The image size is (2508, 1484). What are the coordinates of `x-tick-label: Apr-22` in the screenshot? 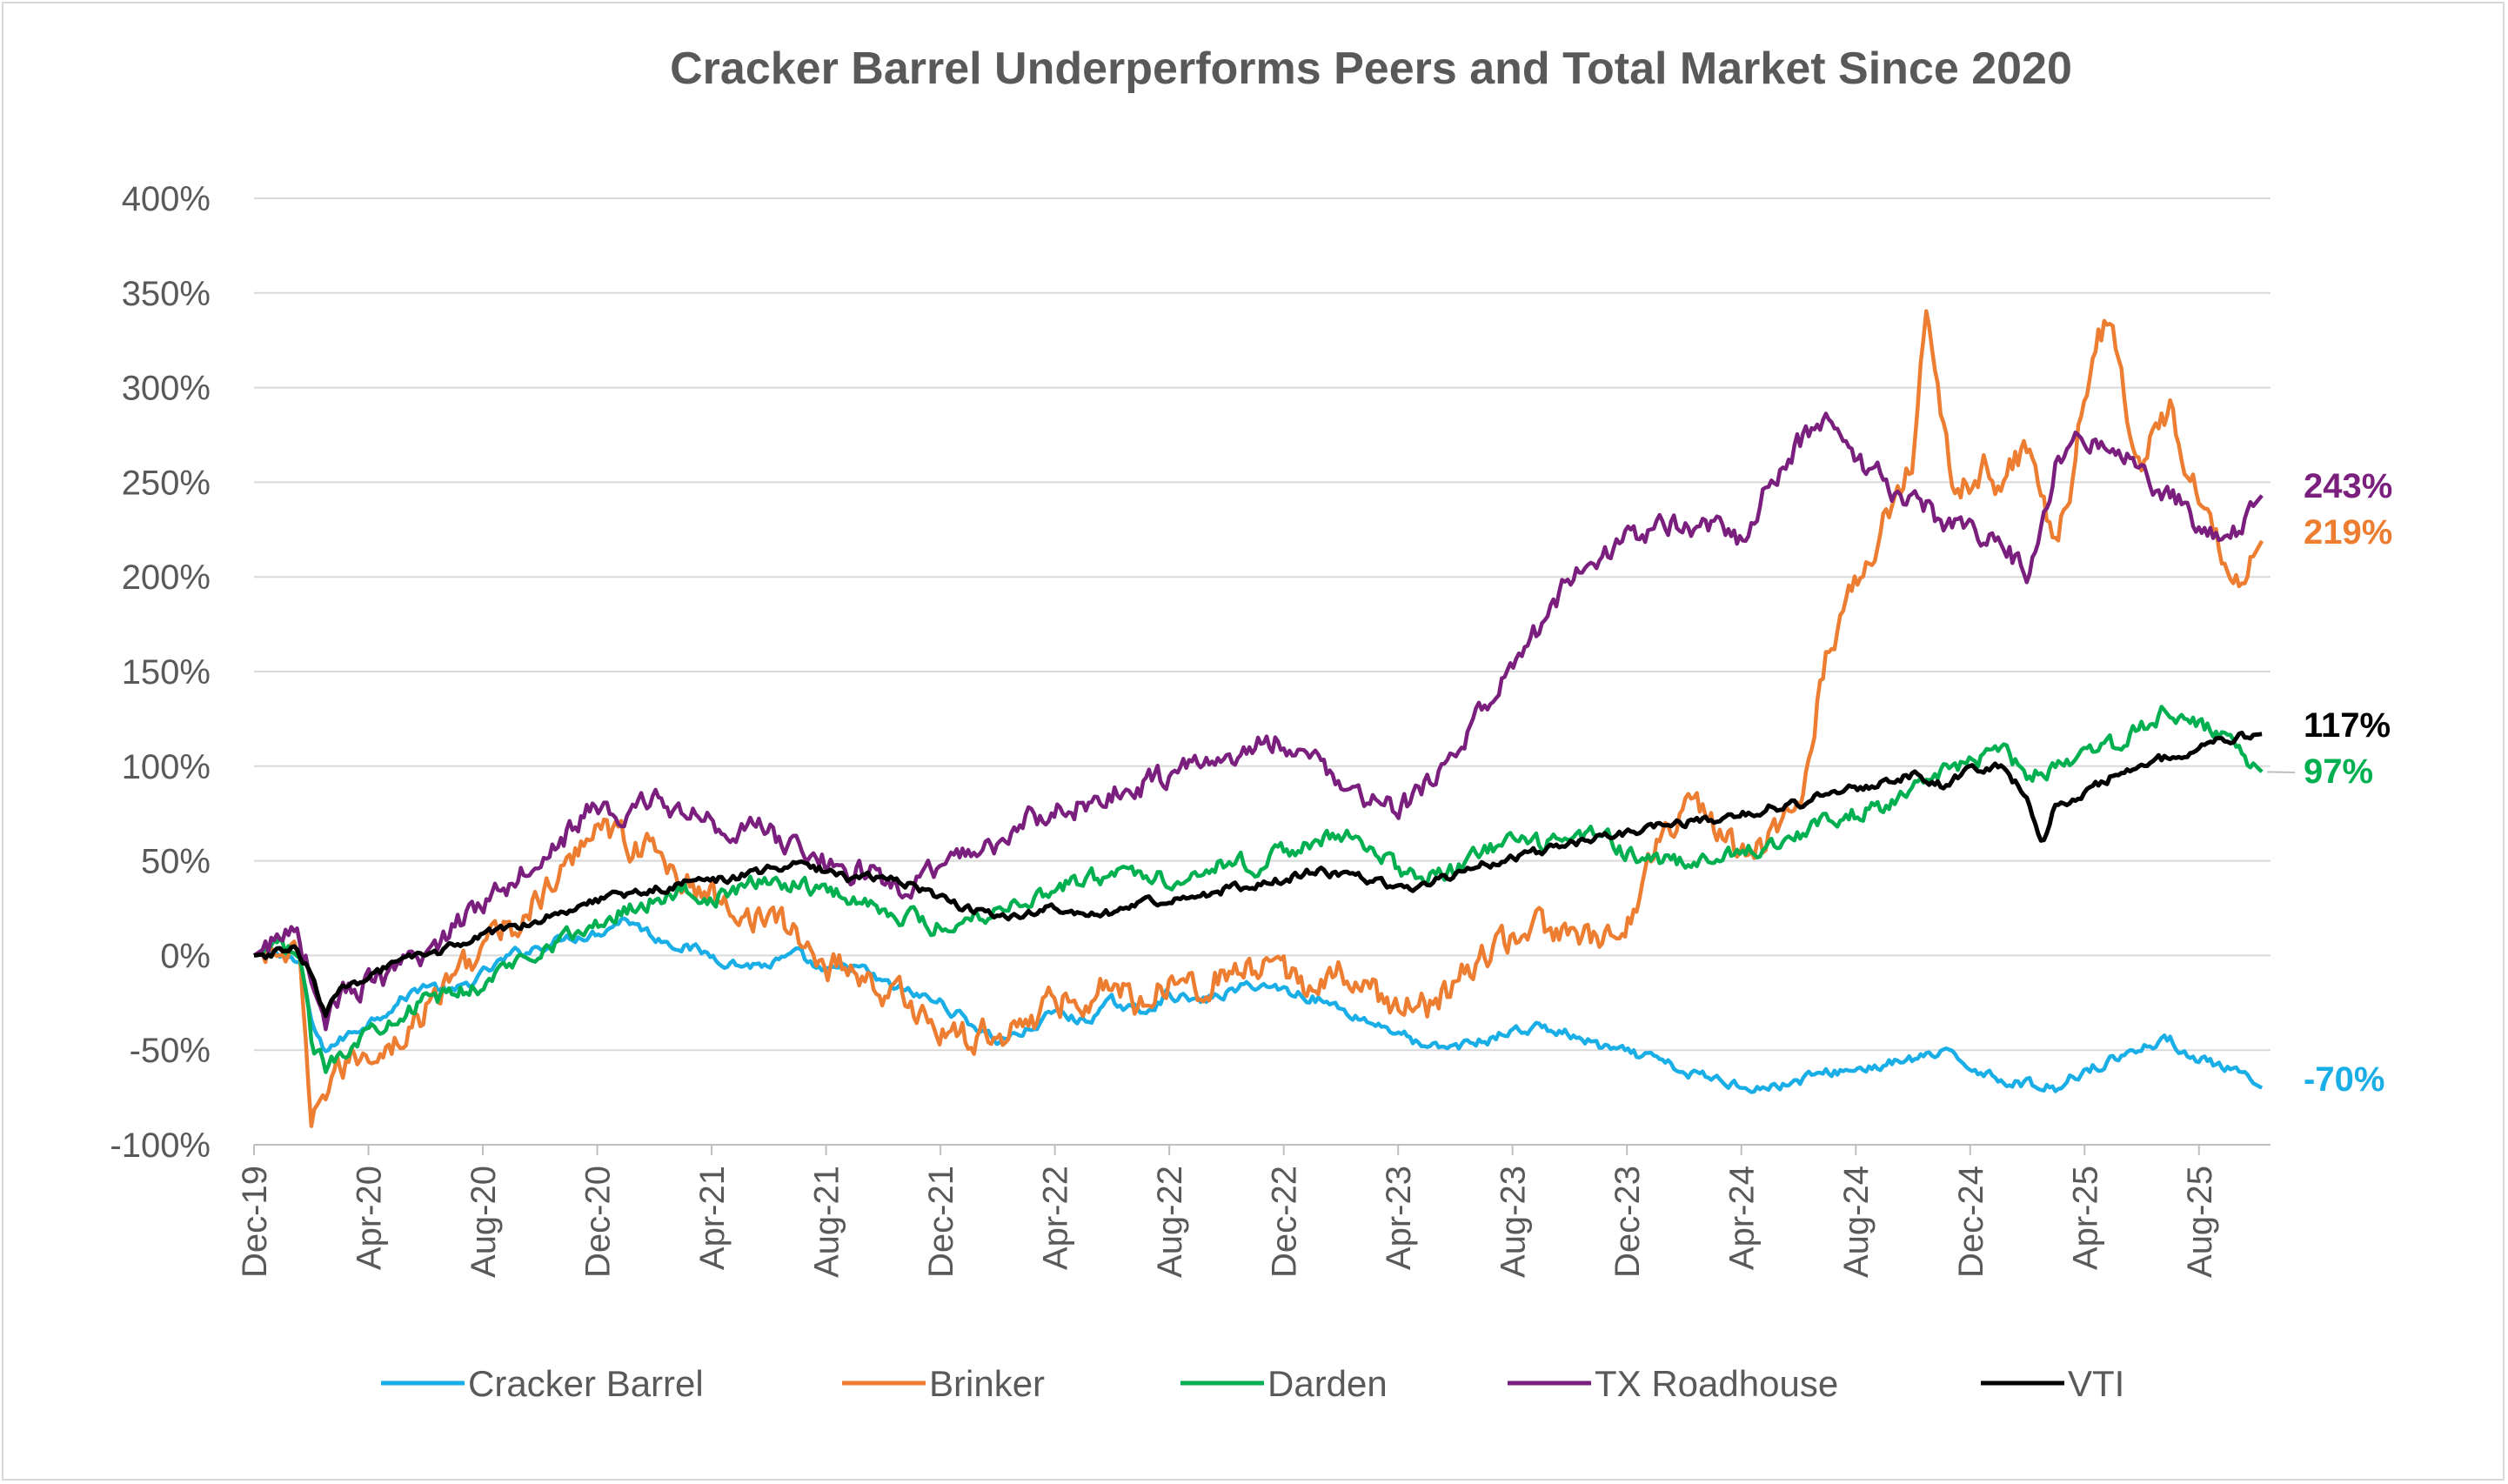 It's located at (1056, 1218).